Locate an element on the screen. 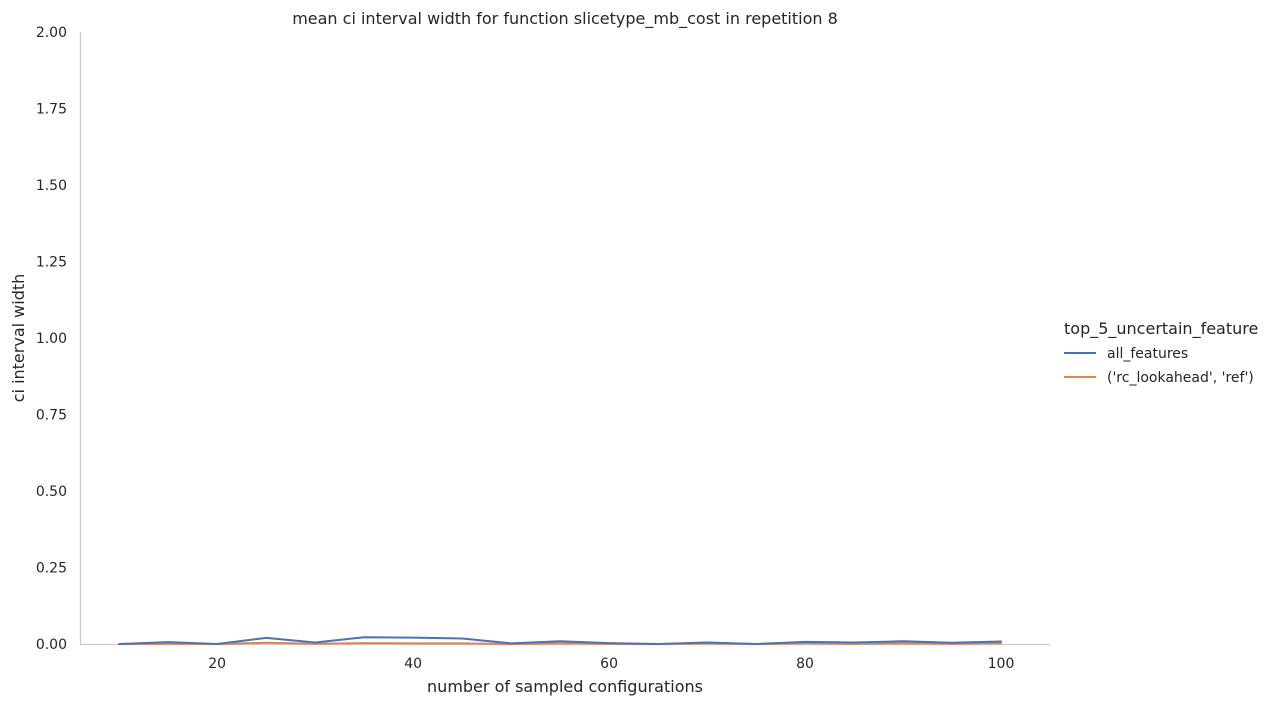 This screenshot has height=711, width=1281. y-axis-label: ci interval width is located at coordinates (18, 338).